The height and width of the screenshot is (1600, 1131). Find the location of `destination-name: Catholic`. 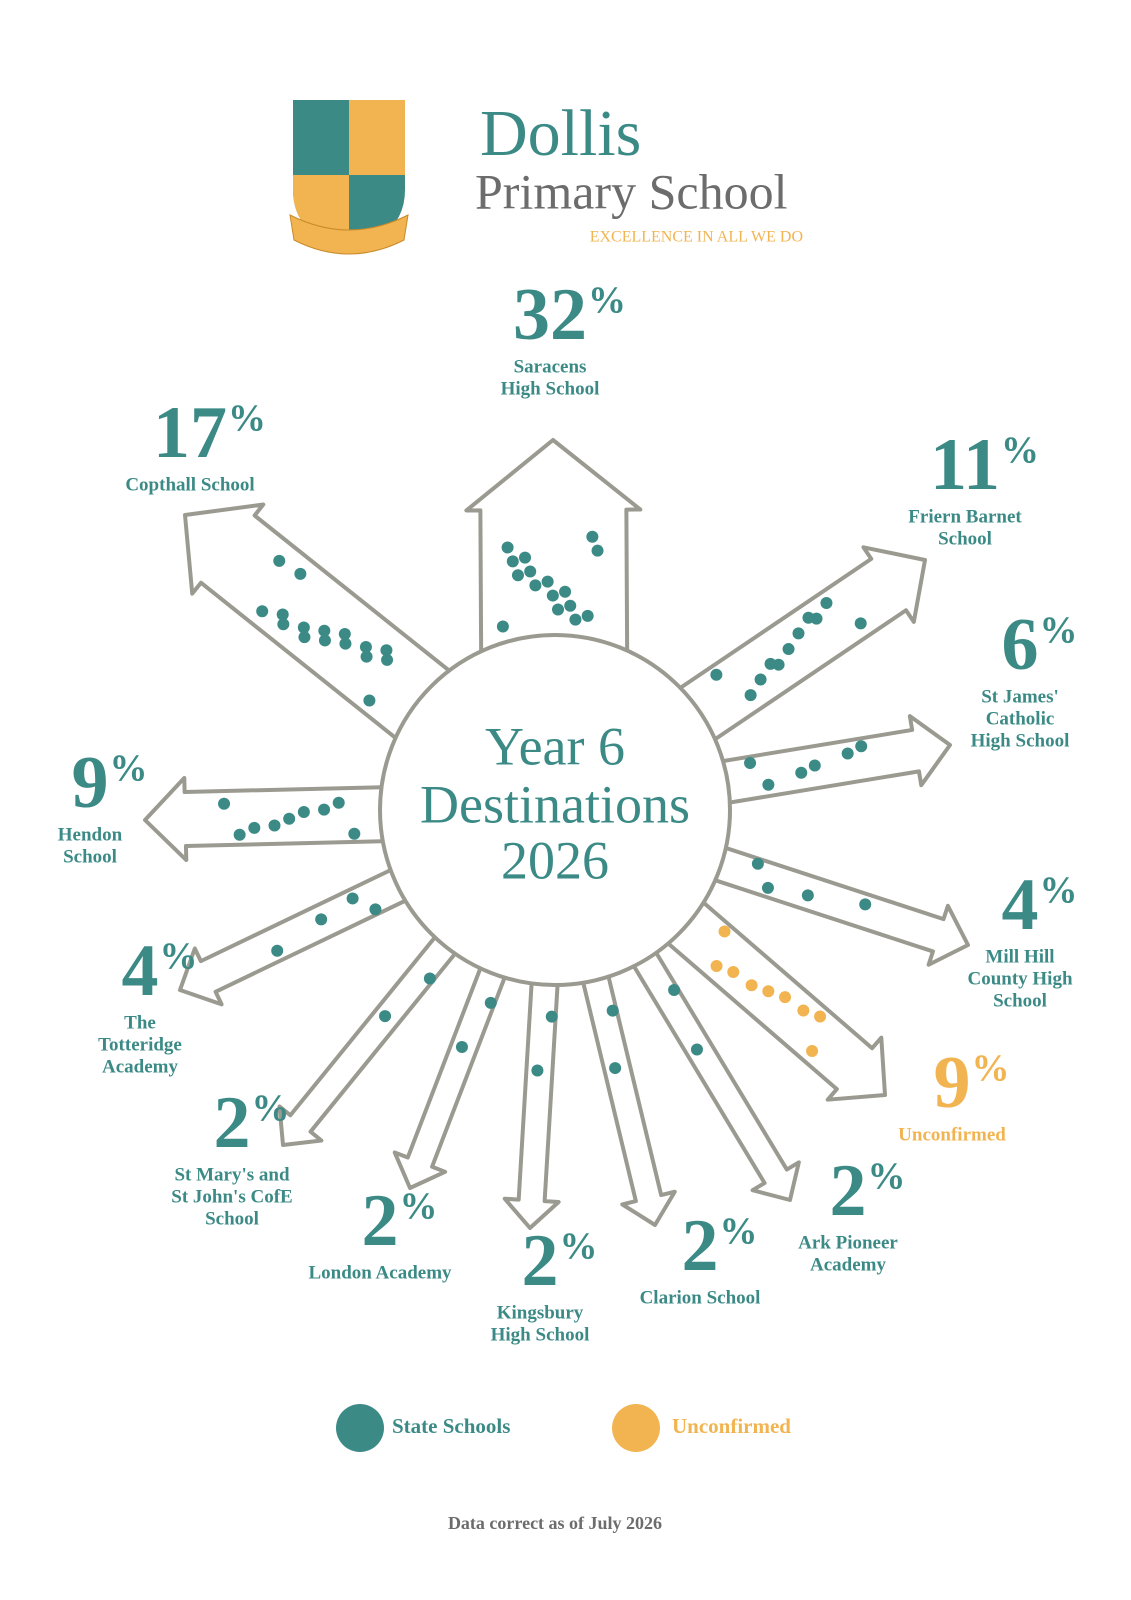

destination-name: Catholic is located at coordinates (1020, 718).